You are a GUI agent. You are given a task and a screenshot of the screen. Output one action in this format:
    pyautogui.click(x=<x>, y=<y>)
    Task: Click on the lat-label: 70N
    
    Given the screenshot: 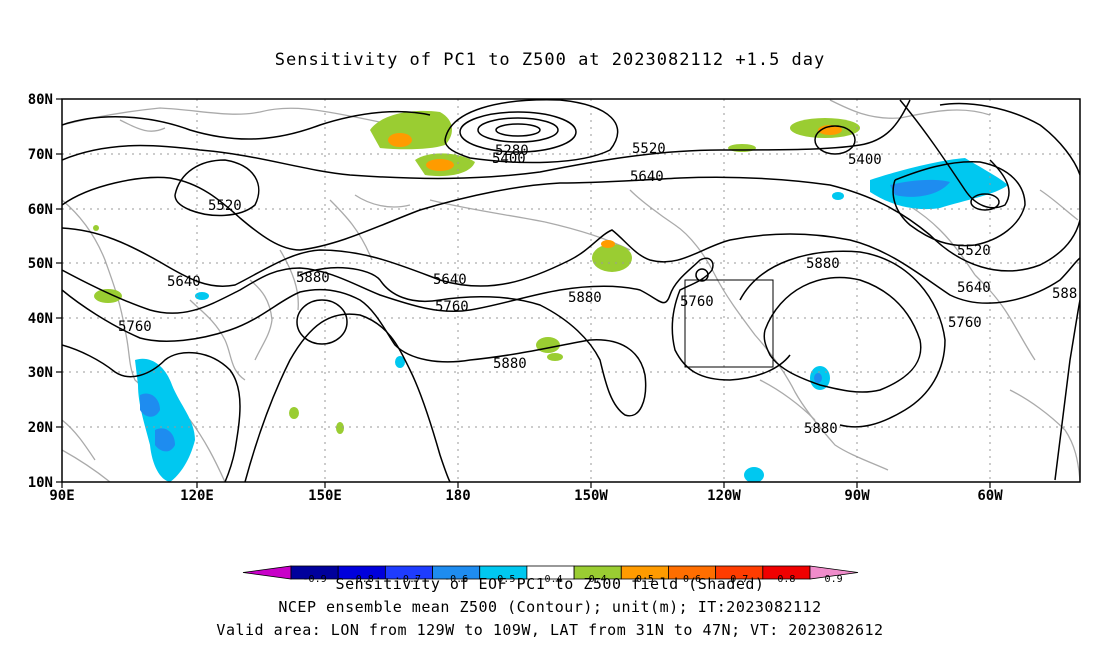 What is the action you would take?
    pyautogui.click(x=40, y=155)
    